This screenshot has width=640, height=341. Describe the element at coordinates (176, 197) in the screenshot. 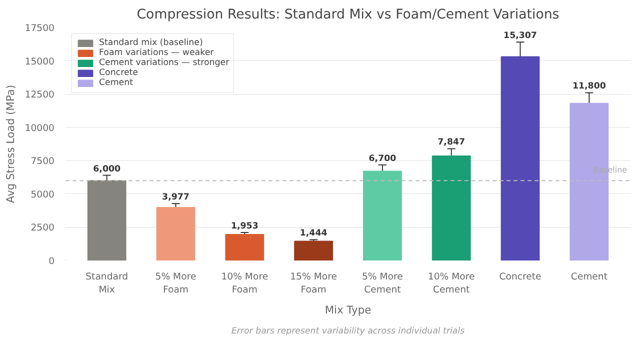

I see `data-label: 3,977` at that location.